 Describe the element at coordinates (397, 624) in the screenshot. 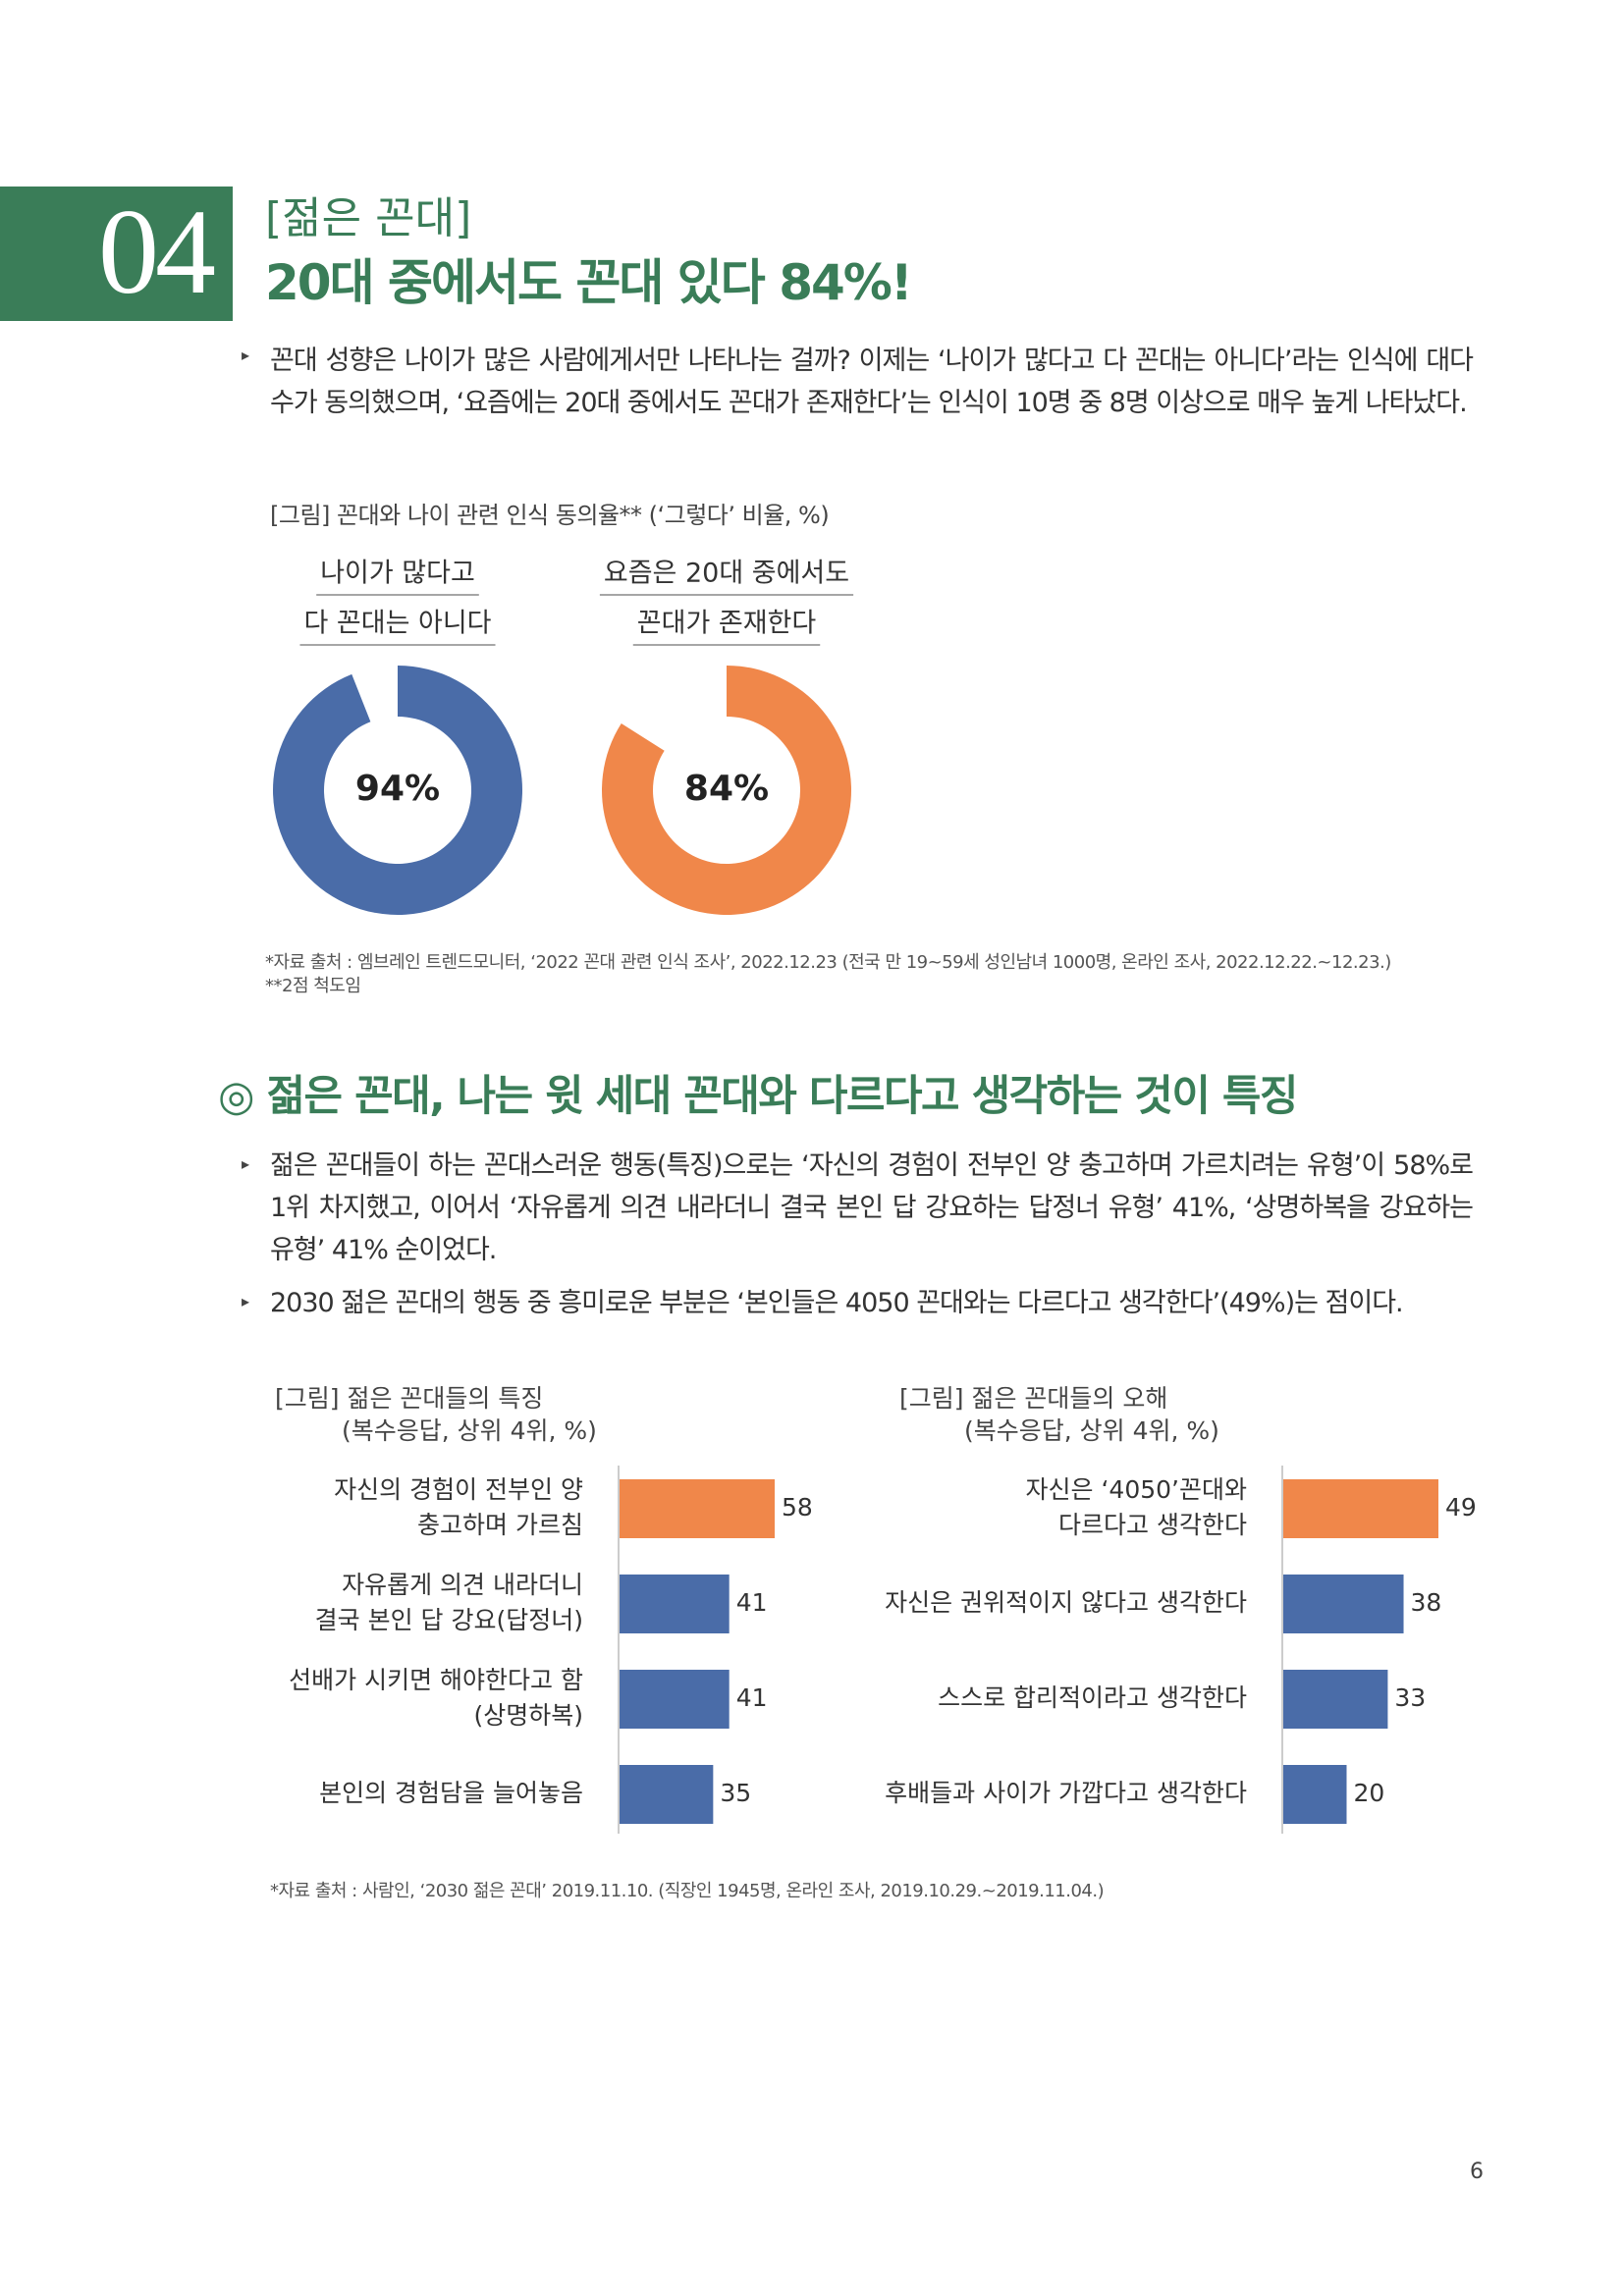

I see `chart-title: 다 꼰대는 아니다` at that location.